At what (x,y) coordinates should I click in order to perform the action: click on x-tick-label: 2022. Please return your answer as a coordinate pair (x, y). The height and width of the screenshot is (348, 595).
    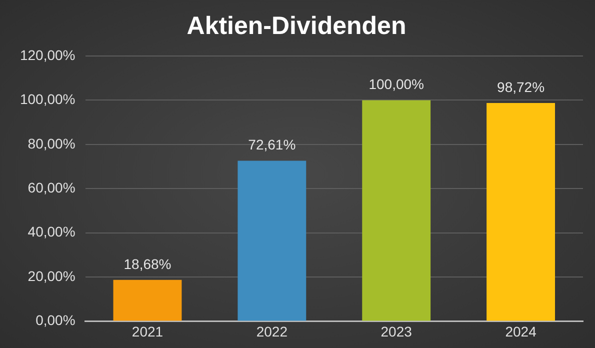
    Looking at the image, I should click on (272, 331).